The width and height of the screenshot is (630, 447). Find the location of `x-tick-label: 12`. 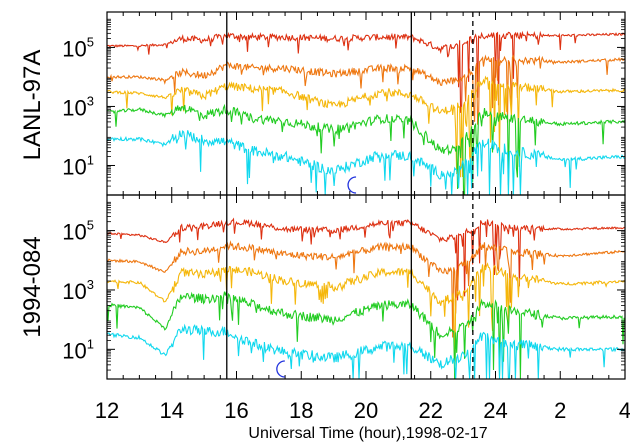

x-tick-label: 12 is located at coordinates (107, 410).